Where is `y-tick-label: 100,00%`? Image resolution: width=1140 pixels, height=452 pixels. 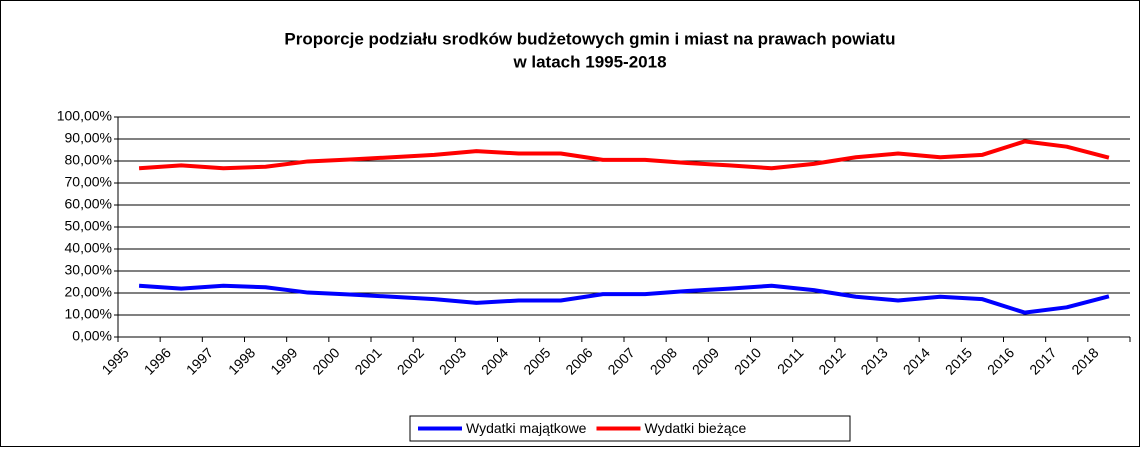
y-tick-label: 100,00% is located at coordinates (84, 116).